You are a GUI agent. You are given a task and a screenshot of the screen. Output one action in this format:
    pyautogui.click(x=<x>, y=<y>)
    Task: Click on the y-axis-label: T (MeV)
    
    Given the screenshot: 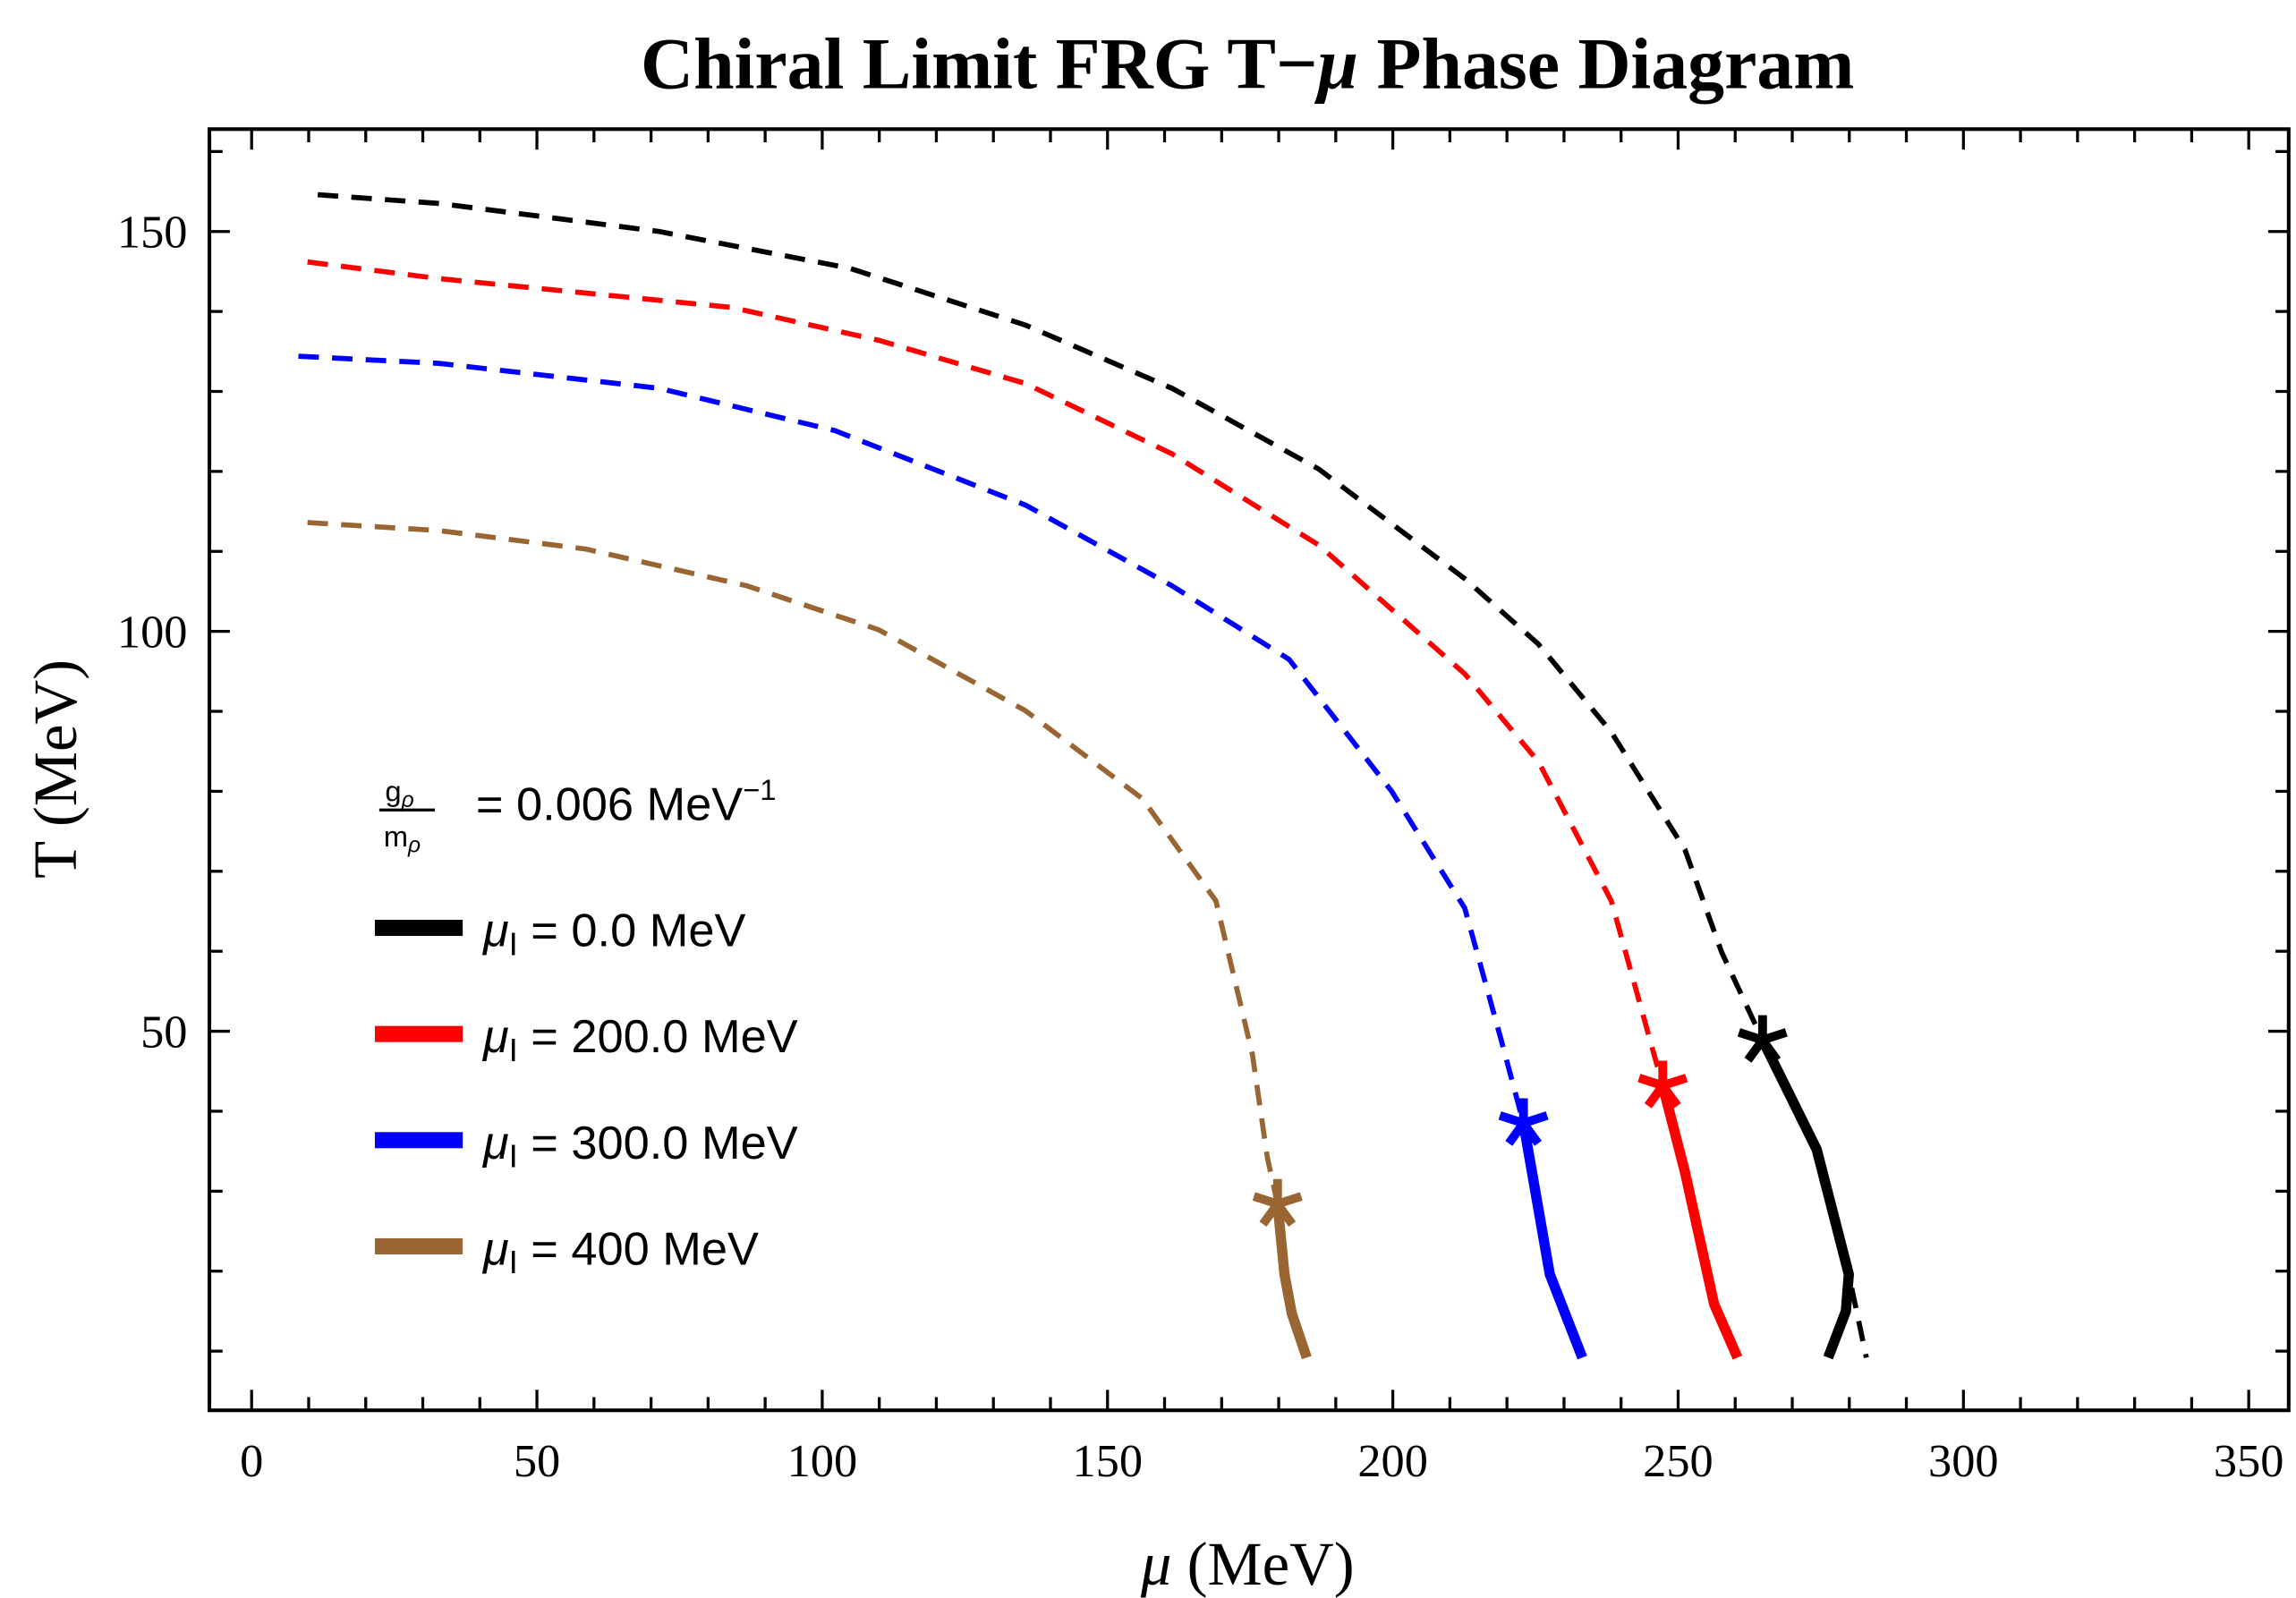 What is the action you would take?
    pyautogui.click(x=55, y=769)
    